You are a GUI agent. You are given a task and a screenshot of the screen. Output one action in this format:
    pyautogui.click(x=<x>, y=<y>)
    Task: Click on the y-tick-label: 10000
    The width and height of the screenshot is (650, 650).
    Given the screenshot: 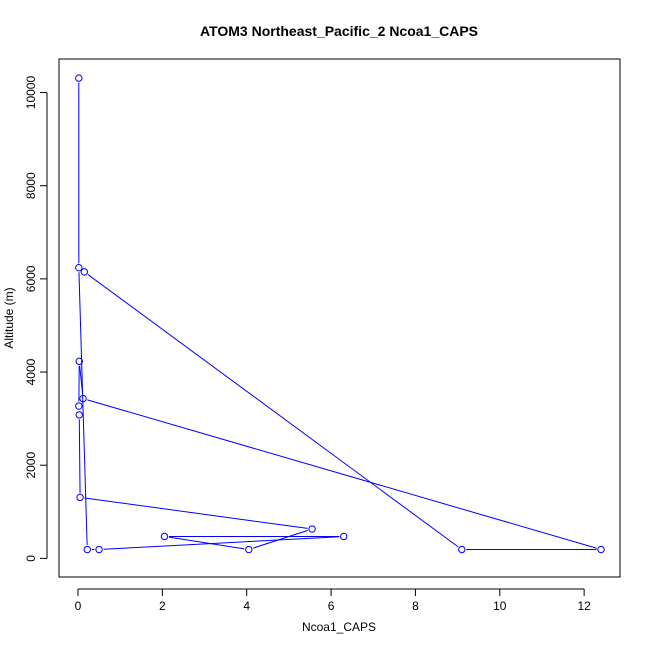 What is the action you would take?
    pyautogui.click(x=31, y=93)
    